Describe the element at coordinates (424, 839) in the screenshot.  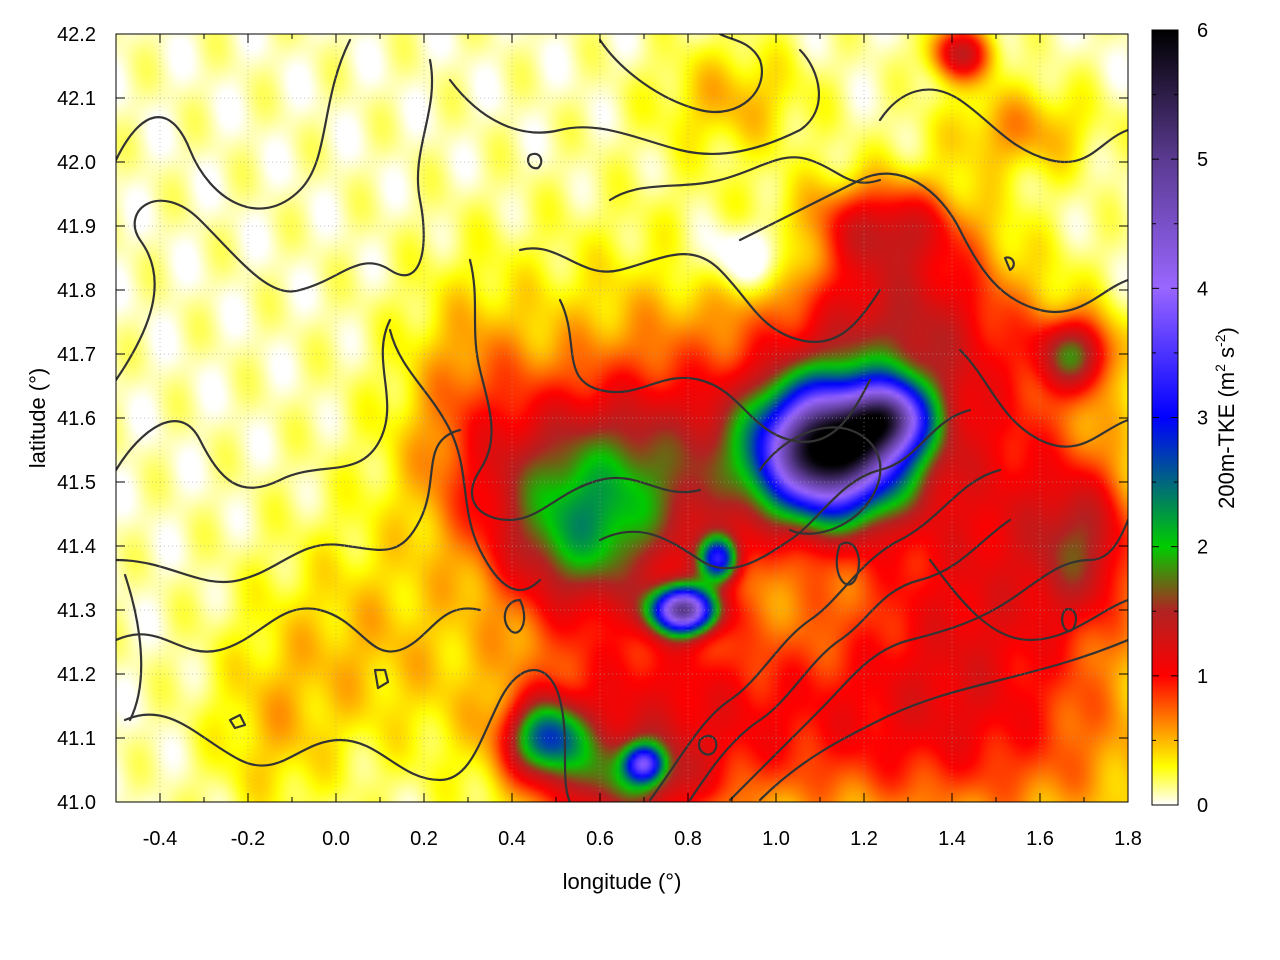
I see `x-tick-label: 0.2` at that location.